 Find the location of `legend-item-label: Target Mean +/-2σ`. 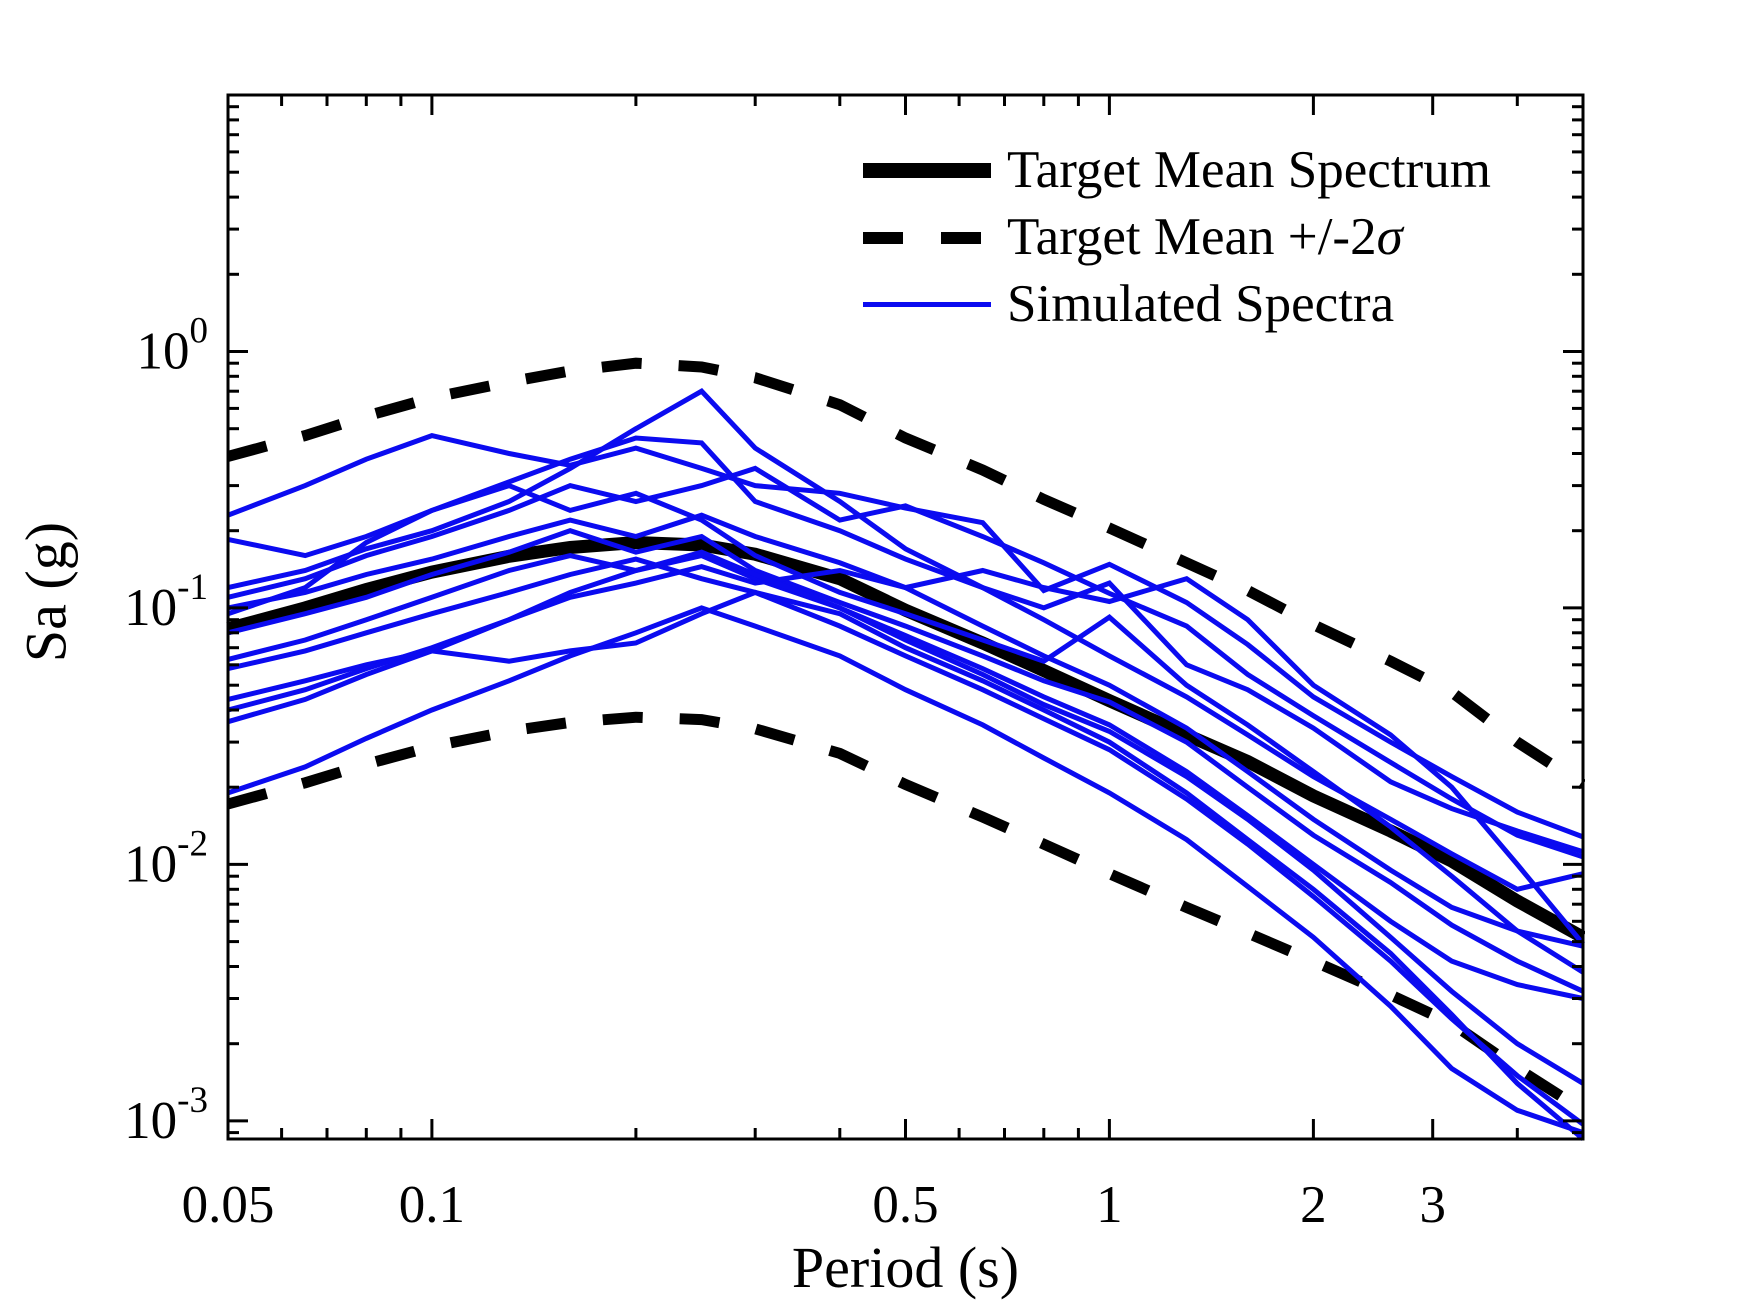

legend-item-label: Target Mean +/-2σ is located at coordinates (1205, 237).